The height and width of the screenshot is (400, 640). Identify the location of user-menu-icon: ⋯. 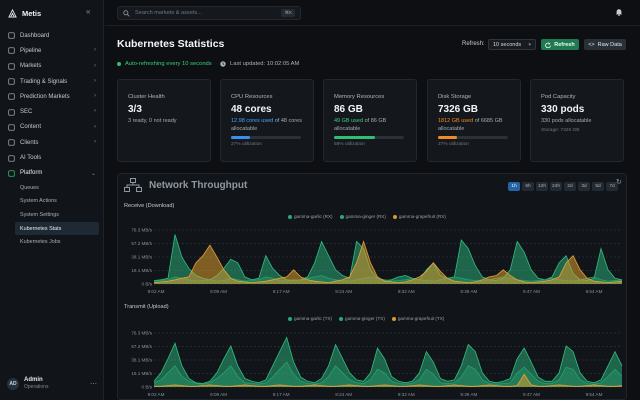
(93, 384).